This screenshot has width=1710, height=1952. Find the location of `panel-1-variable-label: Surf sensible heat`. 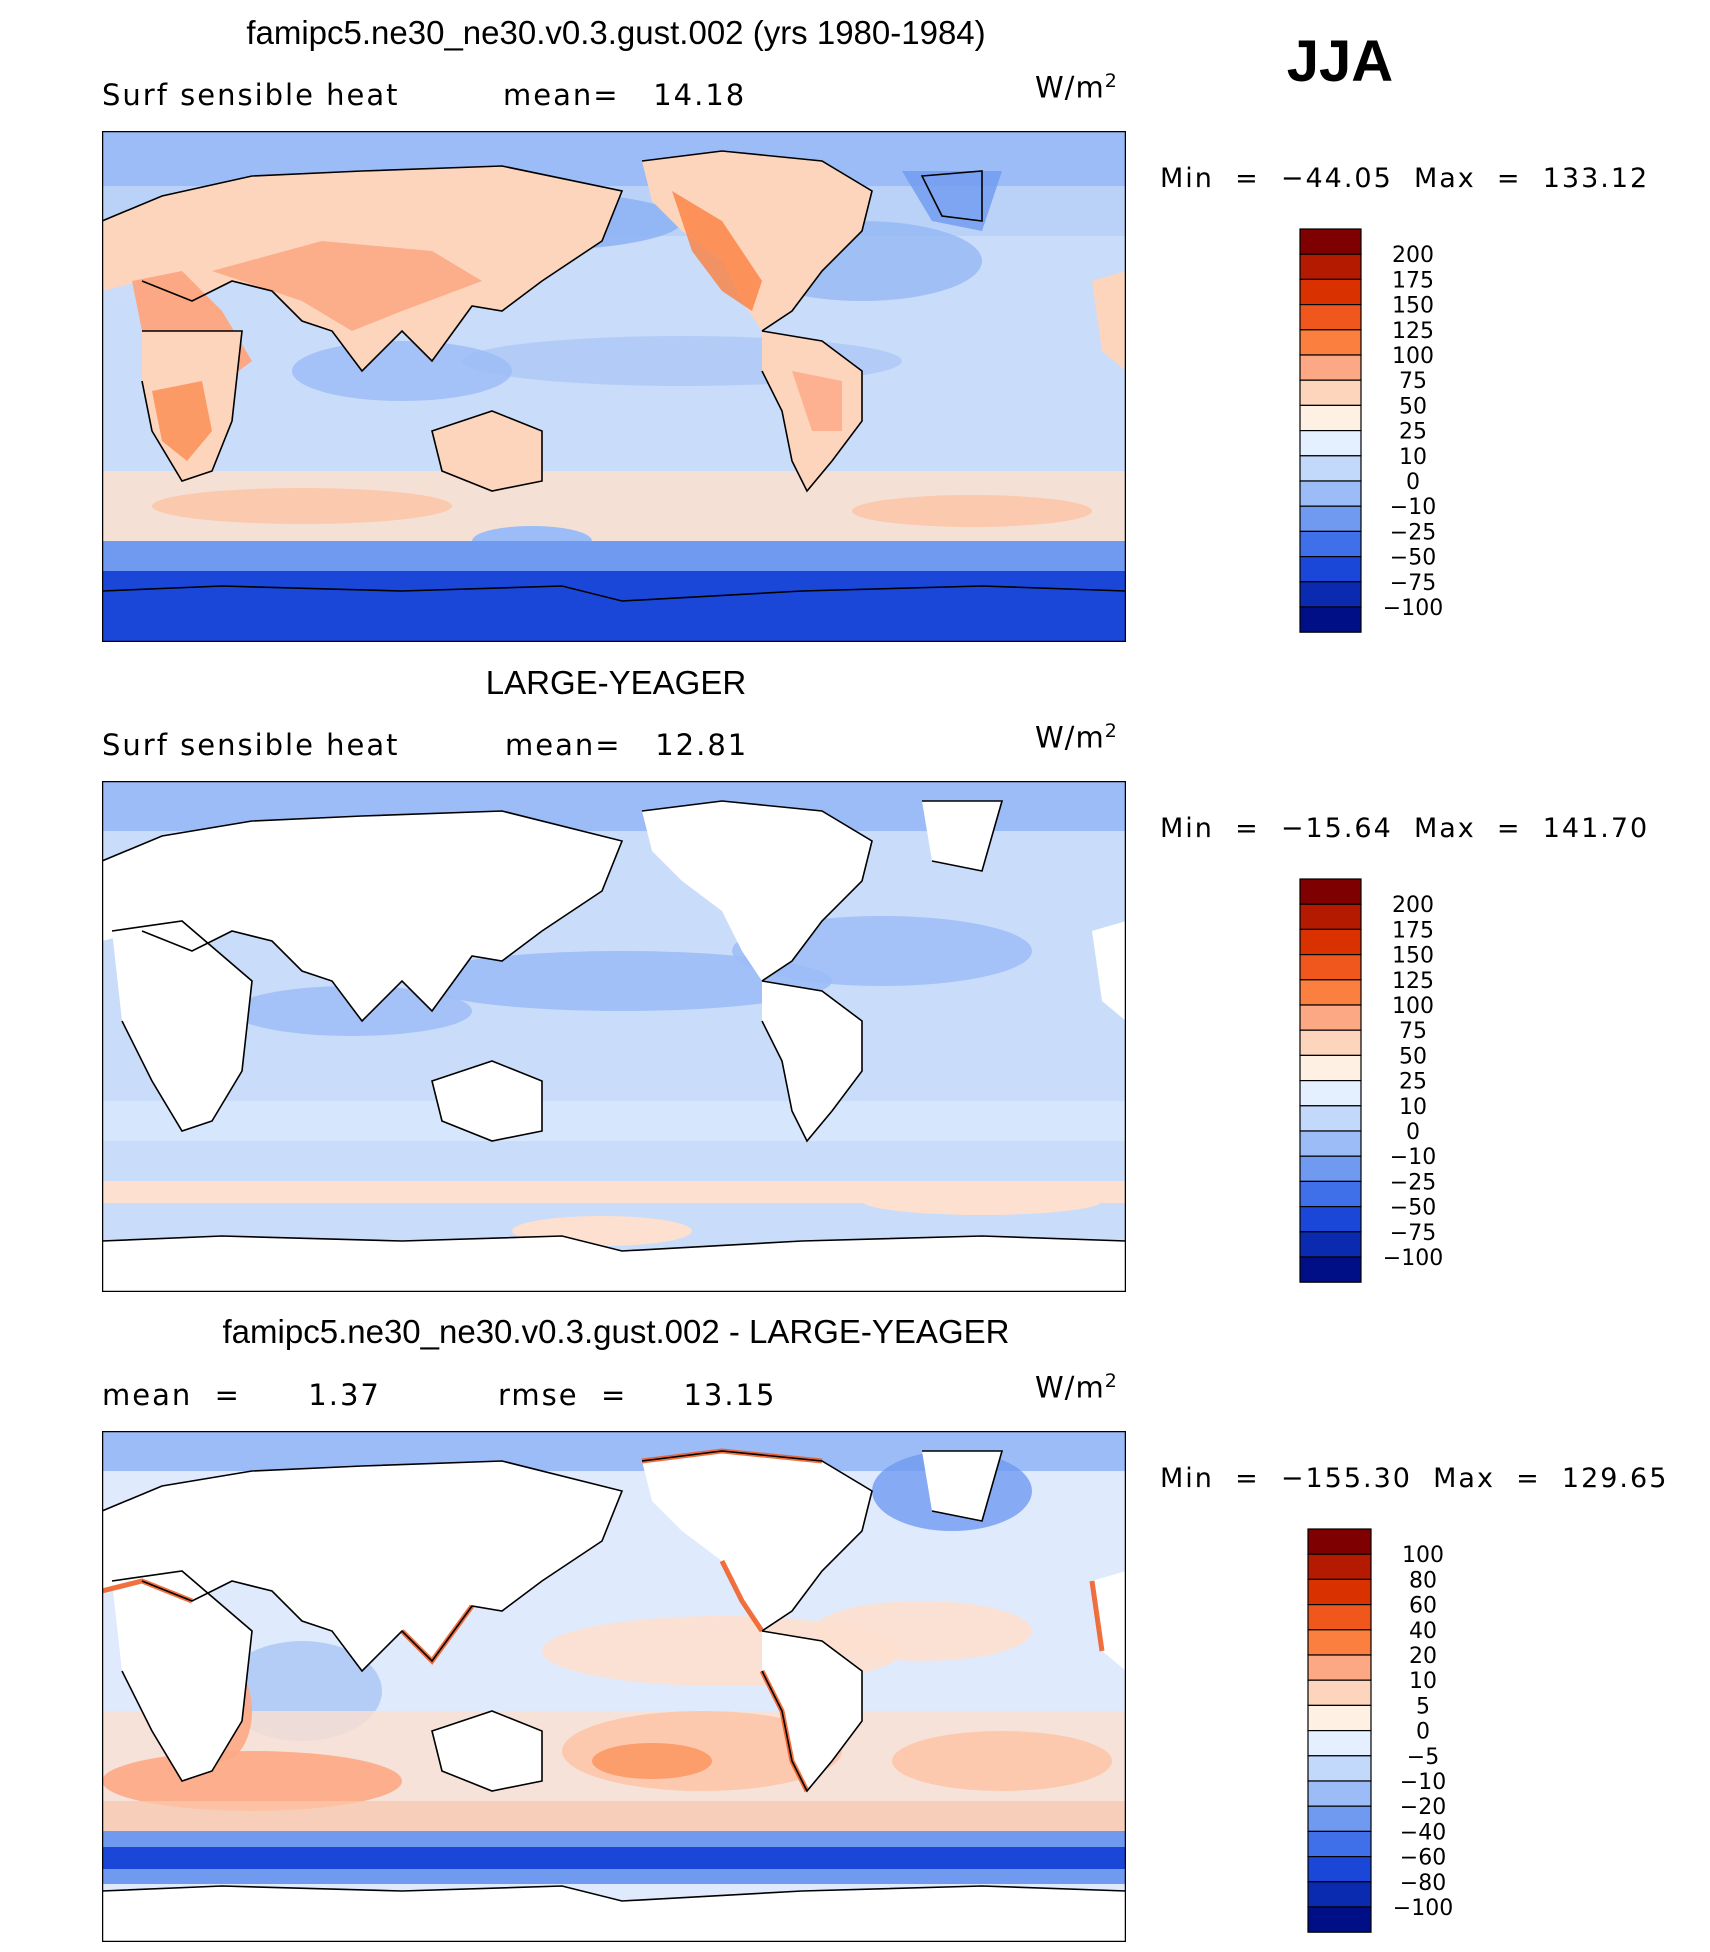

panel-1-variable-label: Surf sensible heat is located at coordinates (251, 95).